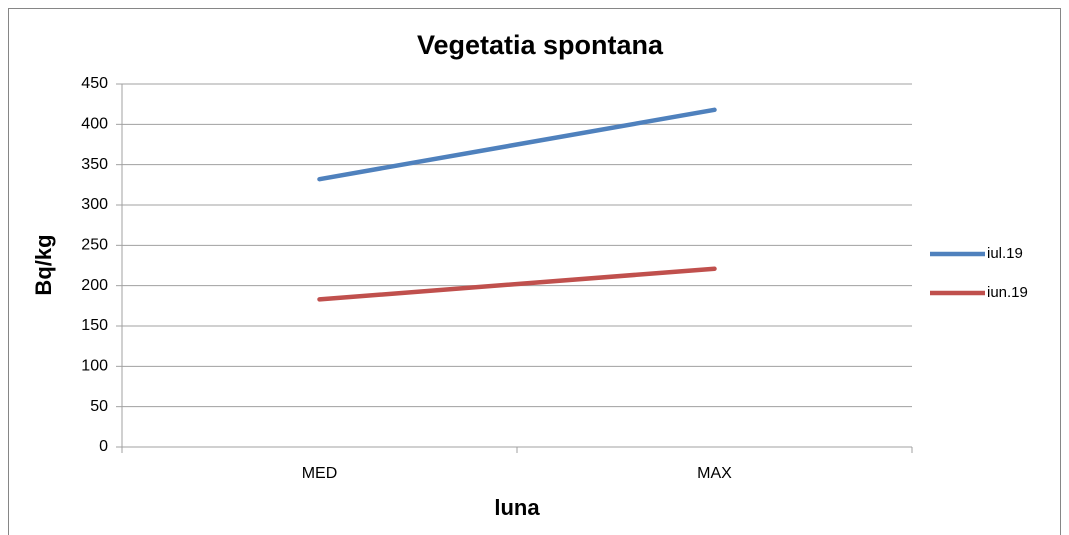 The width and height of the screenshot is (1069, 535). Describe the element at coordinates (714, 473) in the screenshot. I see `x-tick-label: MAX` at that location.